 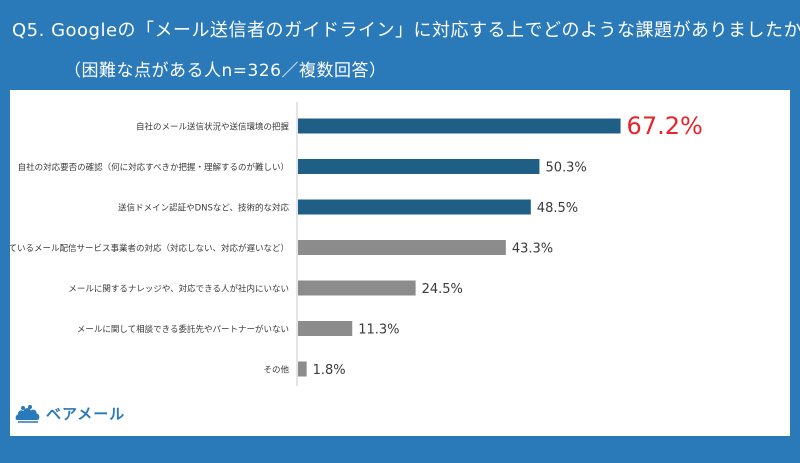 I want to click on brand-logo: ベアメール, so click(x=69, y=413).